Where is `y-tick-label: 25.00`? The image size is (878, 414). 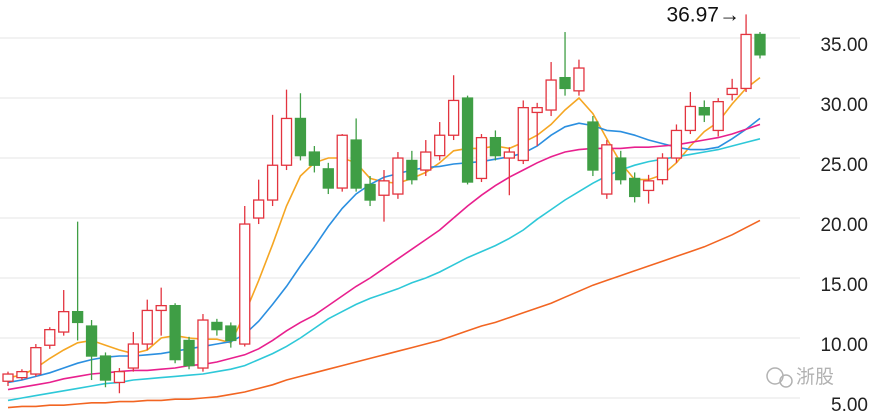 y-tick-label: 25.00 is located at coordinates (844, 165).